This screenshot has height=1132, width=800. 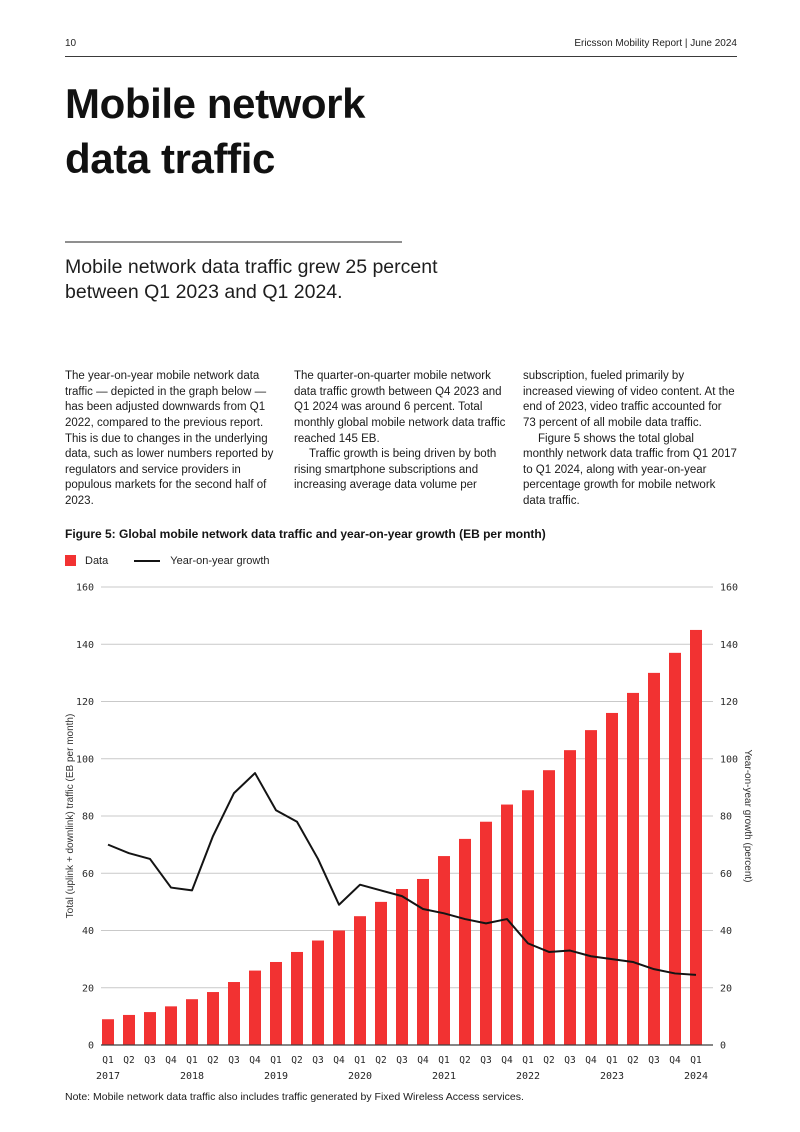 What do you see at coordinates (70, 561) in the screenshot?
I see `data-swatch-icon` at bounding box center [70, 561].